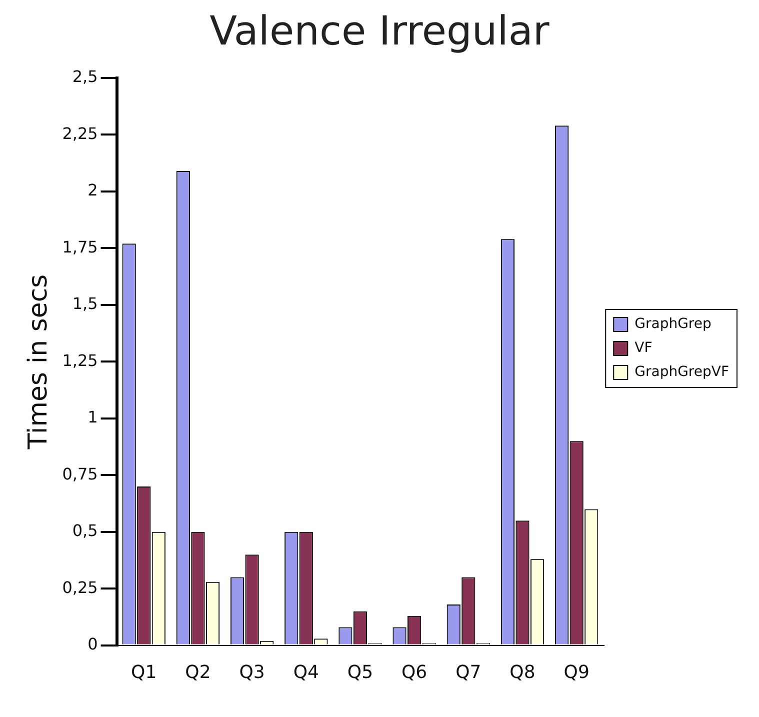 The height and width of the screenshot is (717, 759). I want to click on legend-label: GraphGrepVF, so click(682, 372).